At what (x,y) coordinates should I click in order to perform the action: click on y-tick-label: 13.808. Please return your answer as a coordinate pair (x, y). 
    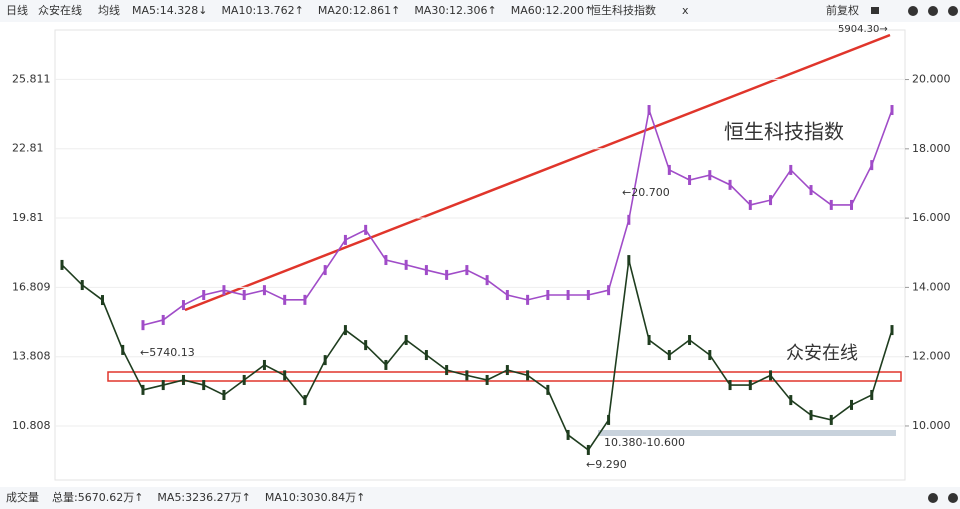
    Looking at the image, I should click on (31, 356).